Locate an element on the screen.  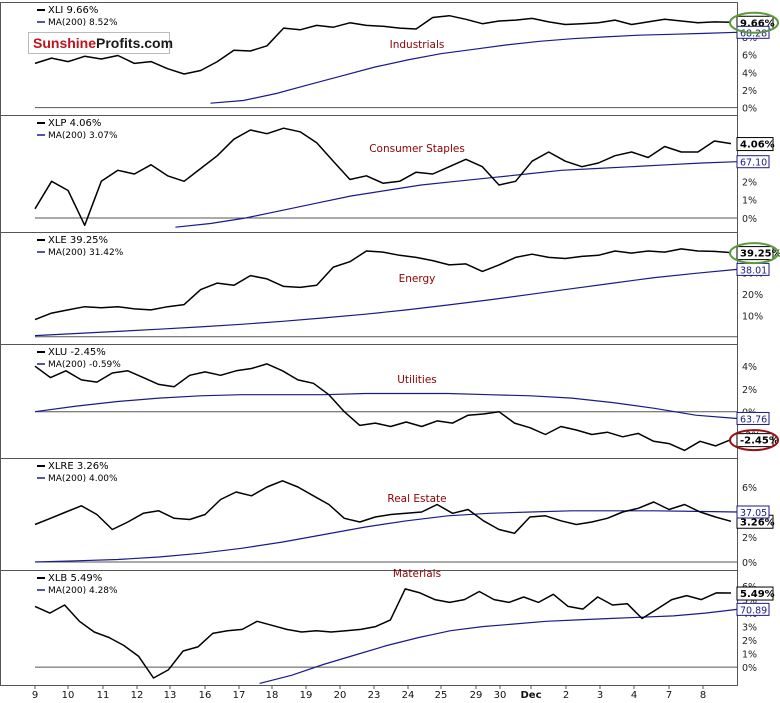
legend-price-label: XLE 39.25% is located at coordinates (78, 240).